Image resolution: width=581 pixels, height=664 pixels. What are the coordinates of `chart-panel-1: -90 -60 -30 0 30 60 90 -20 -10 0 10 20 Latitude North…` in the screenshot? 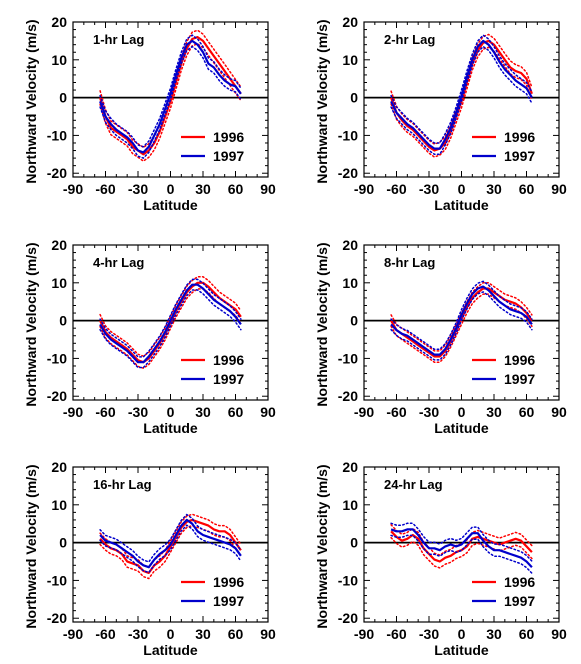 It's located at (149, 113).